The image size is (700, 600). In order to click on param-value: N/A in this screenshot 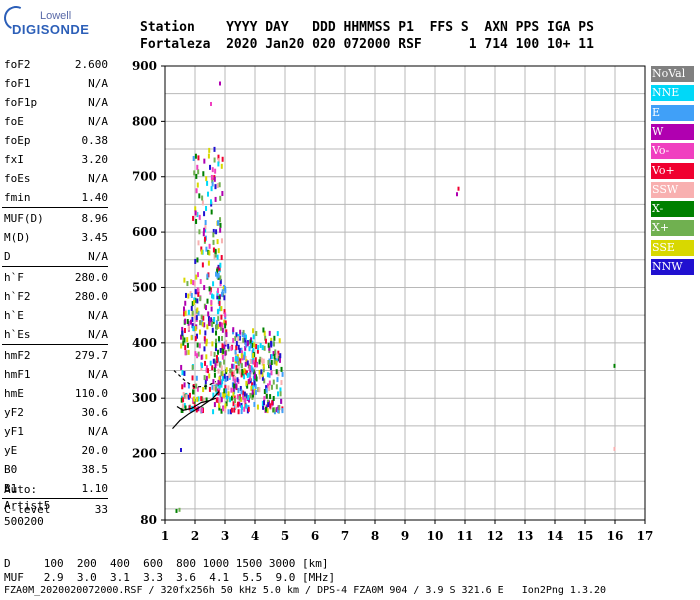, I will do `click(98, 102)`.